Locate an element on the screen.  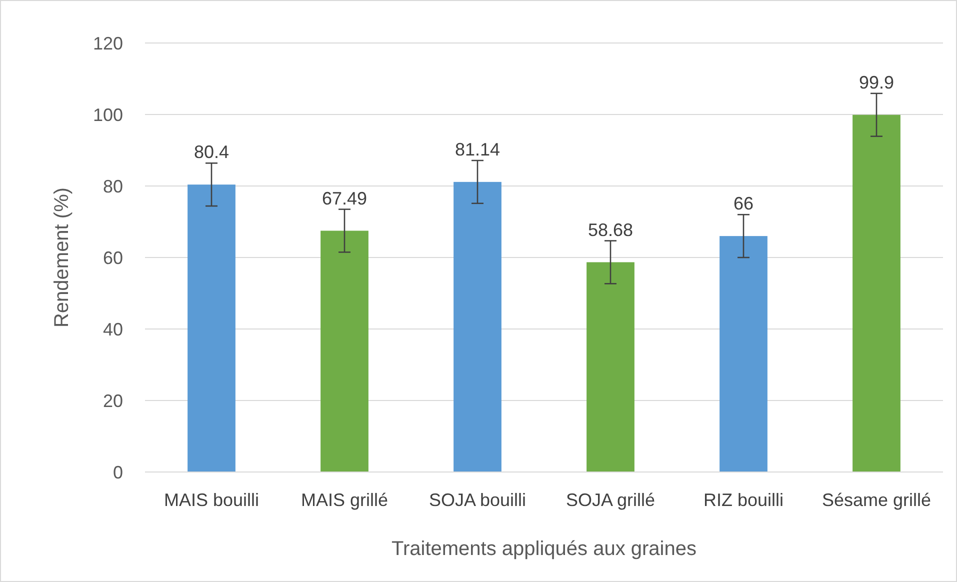
data-label: 66 is located at coordinates (743, 204).